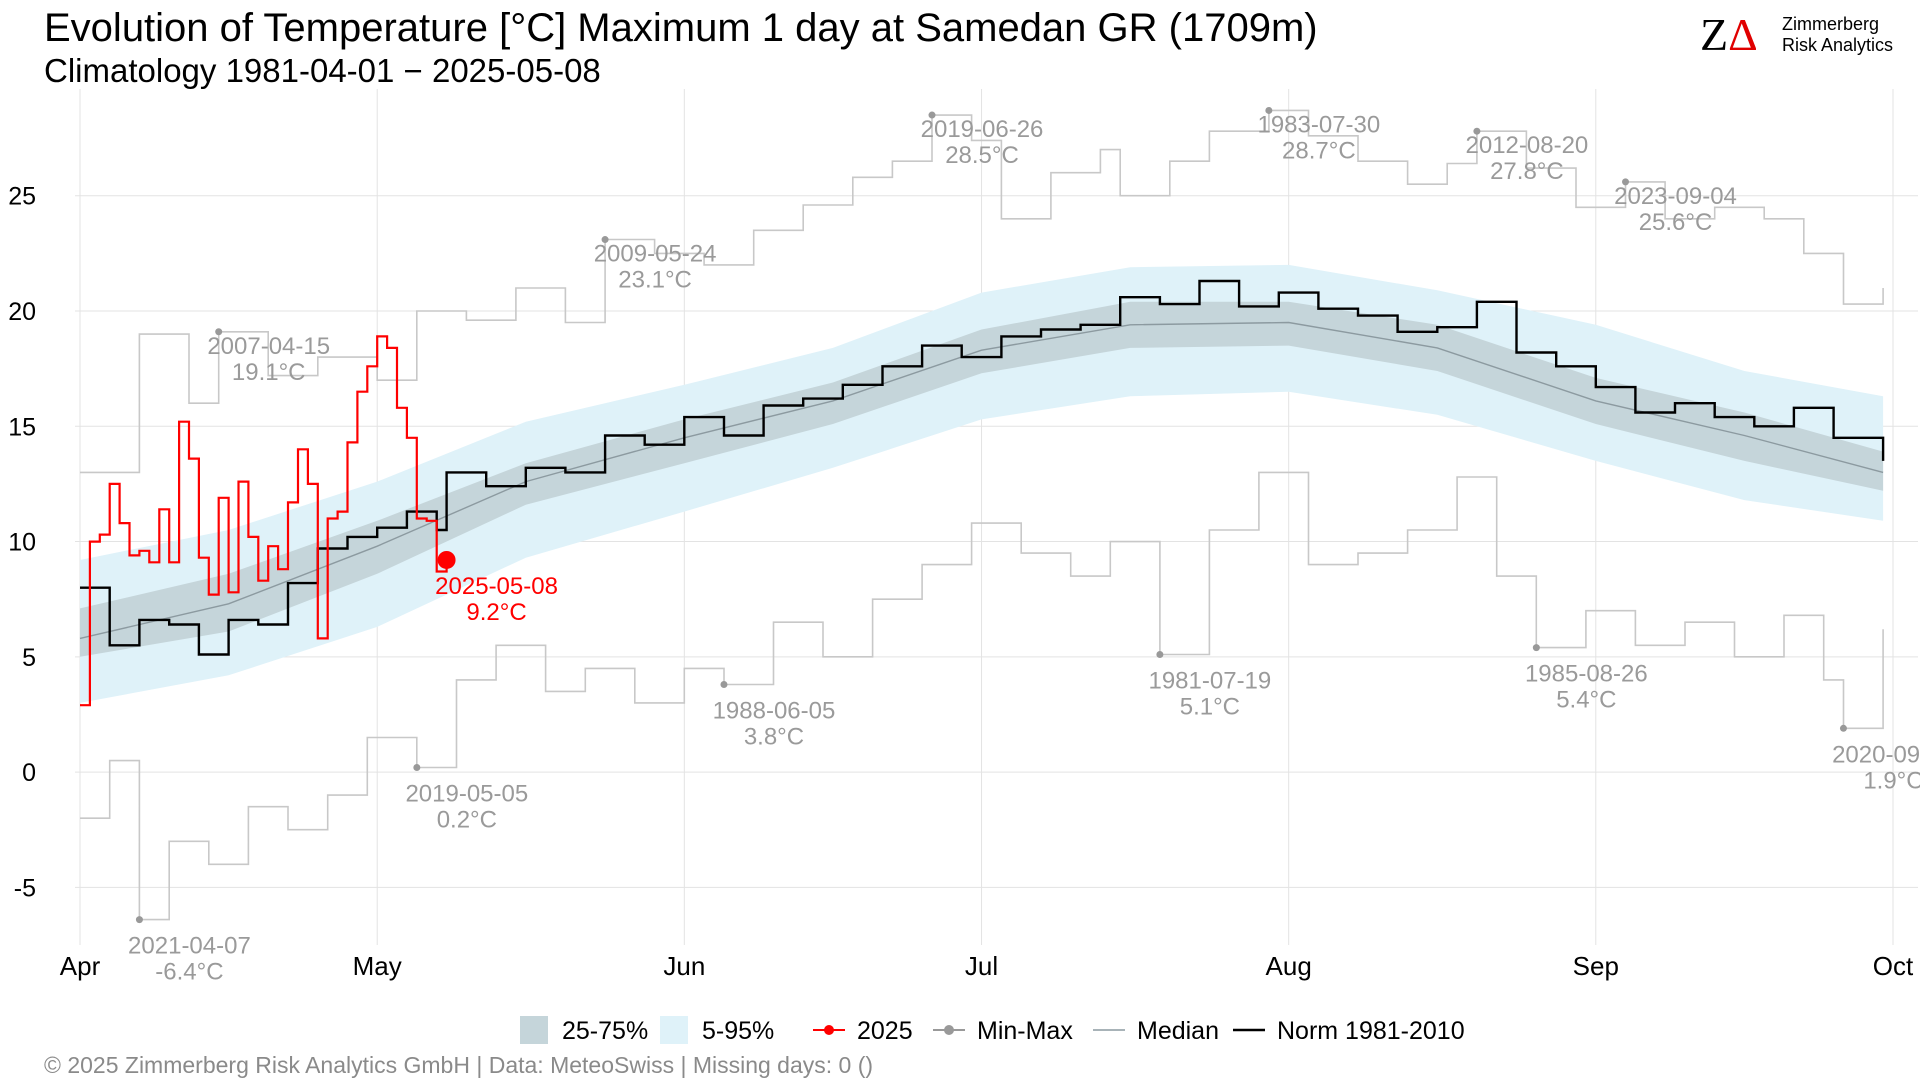 Image resolution: width=1920 pixels, height=1080 pixels. I want to click on logo-line-1: Zimmerberg, so click(1831, 24).